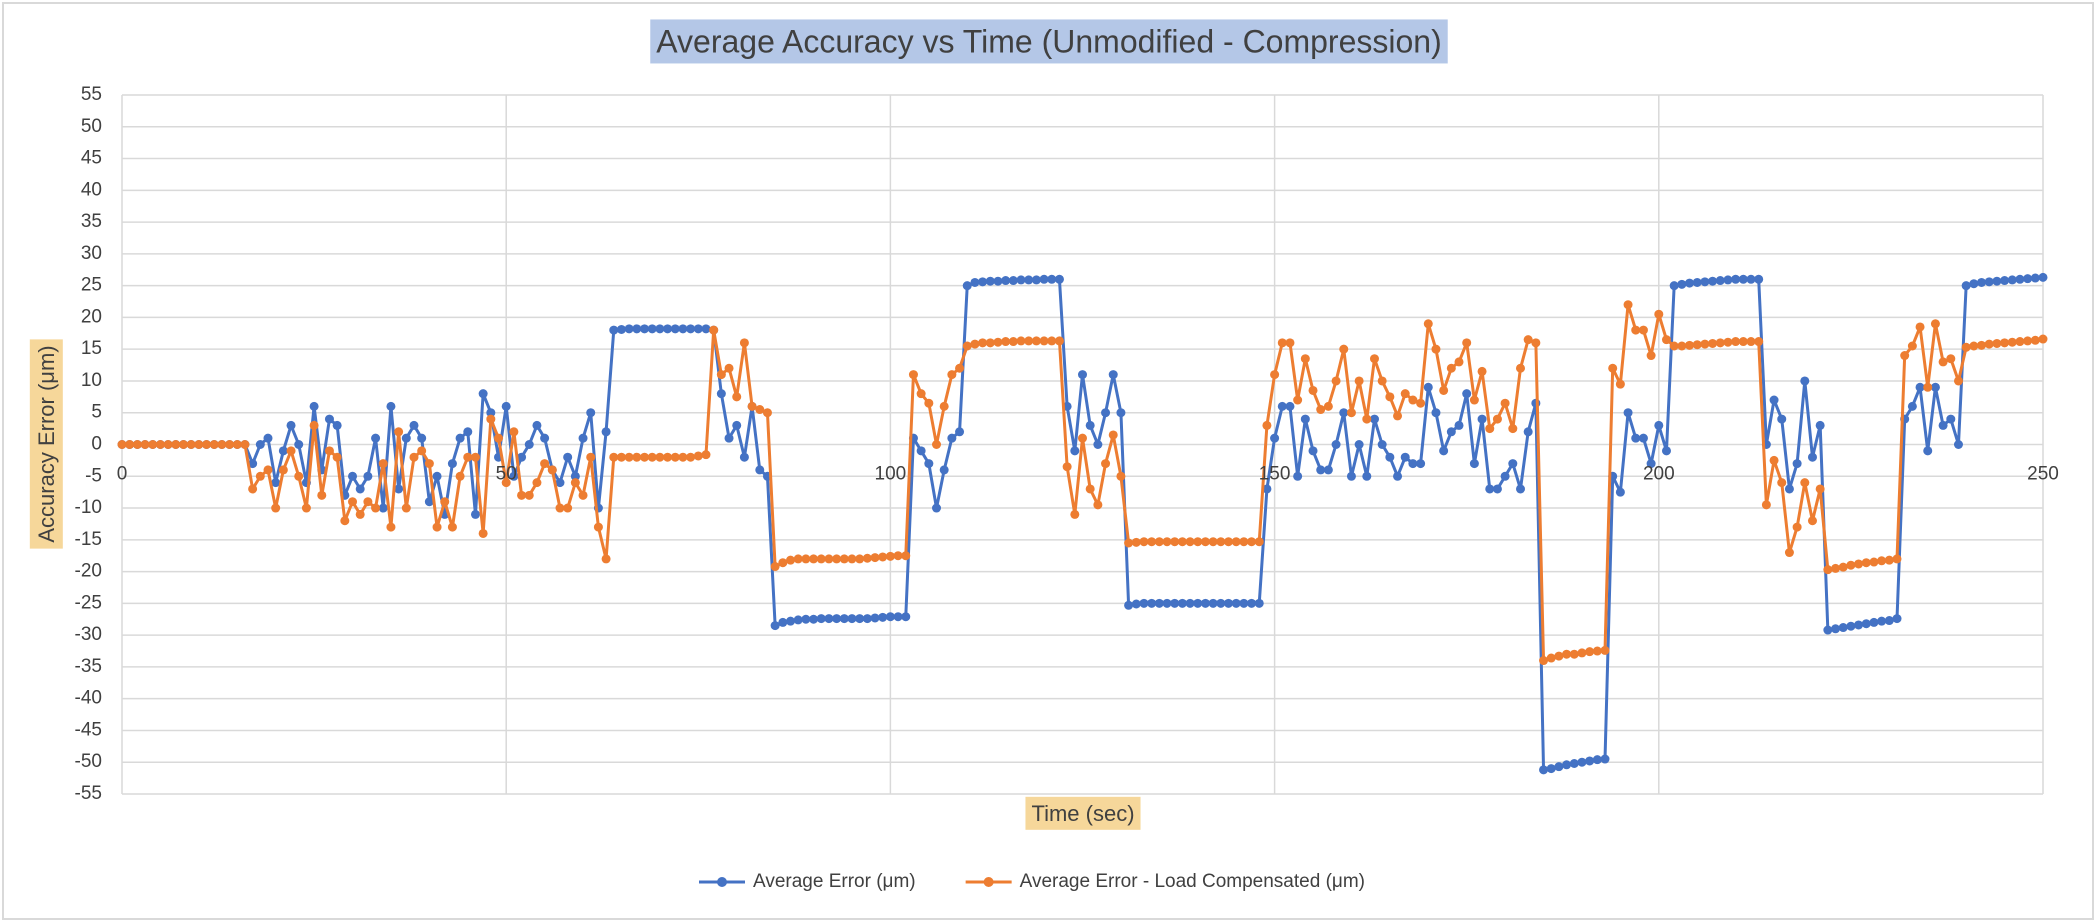  I want to click on x-tick-label: 200, so click(1659, 474).